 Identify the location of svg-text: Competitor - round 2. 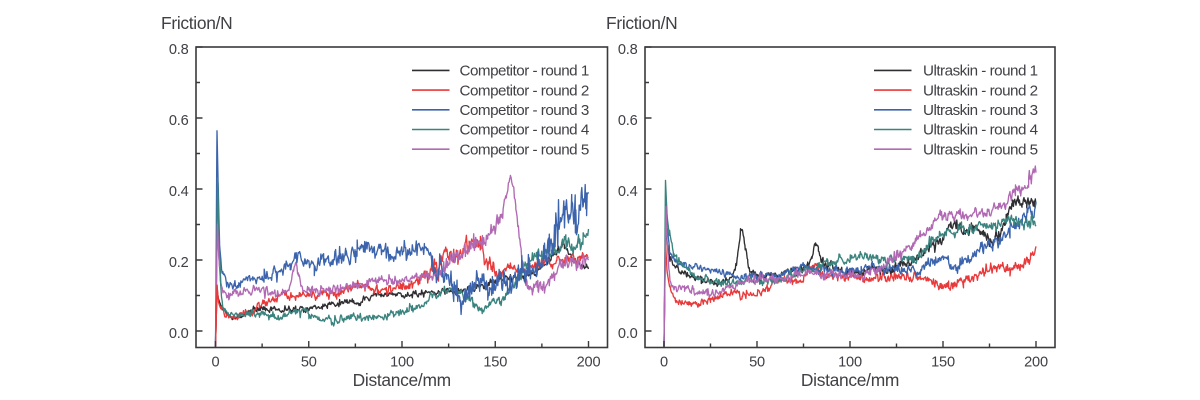
(524, 90).